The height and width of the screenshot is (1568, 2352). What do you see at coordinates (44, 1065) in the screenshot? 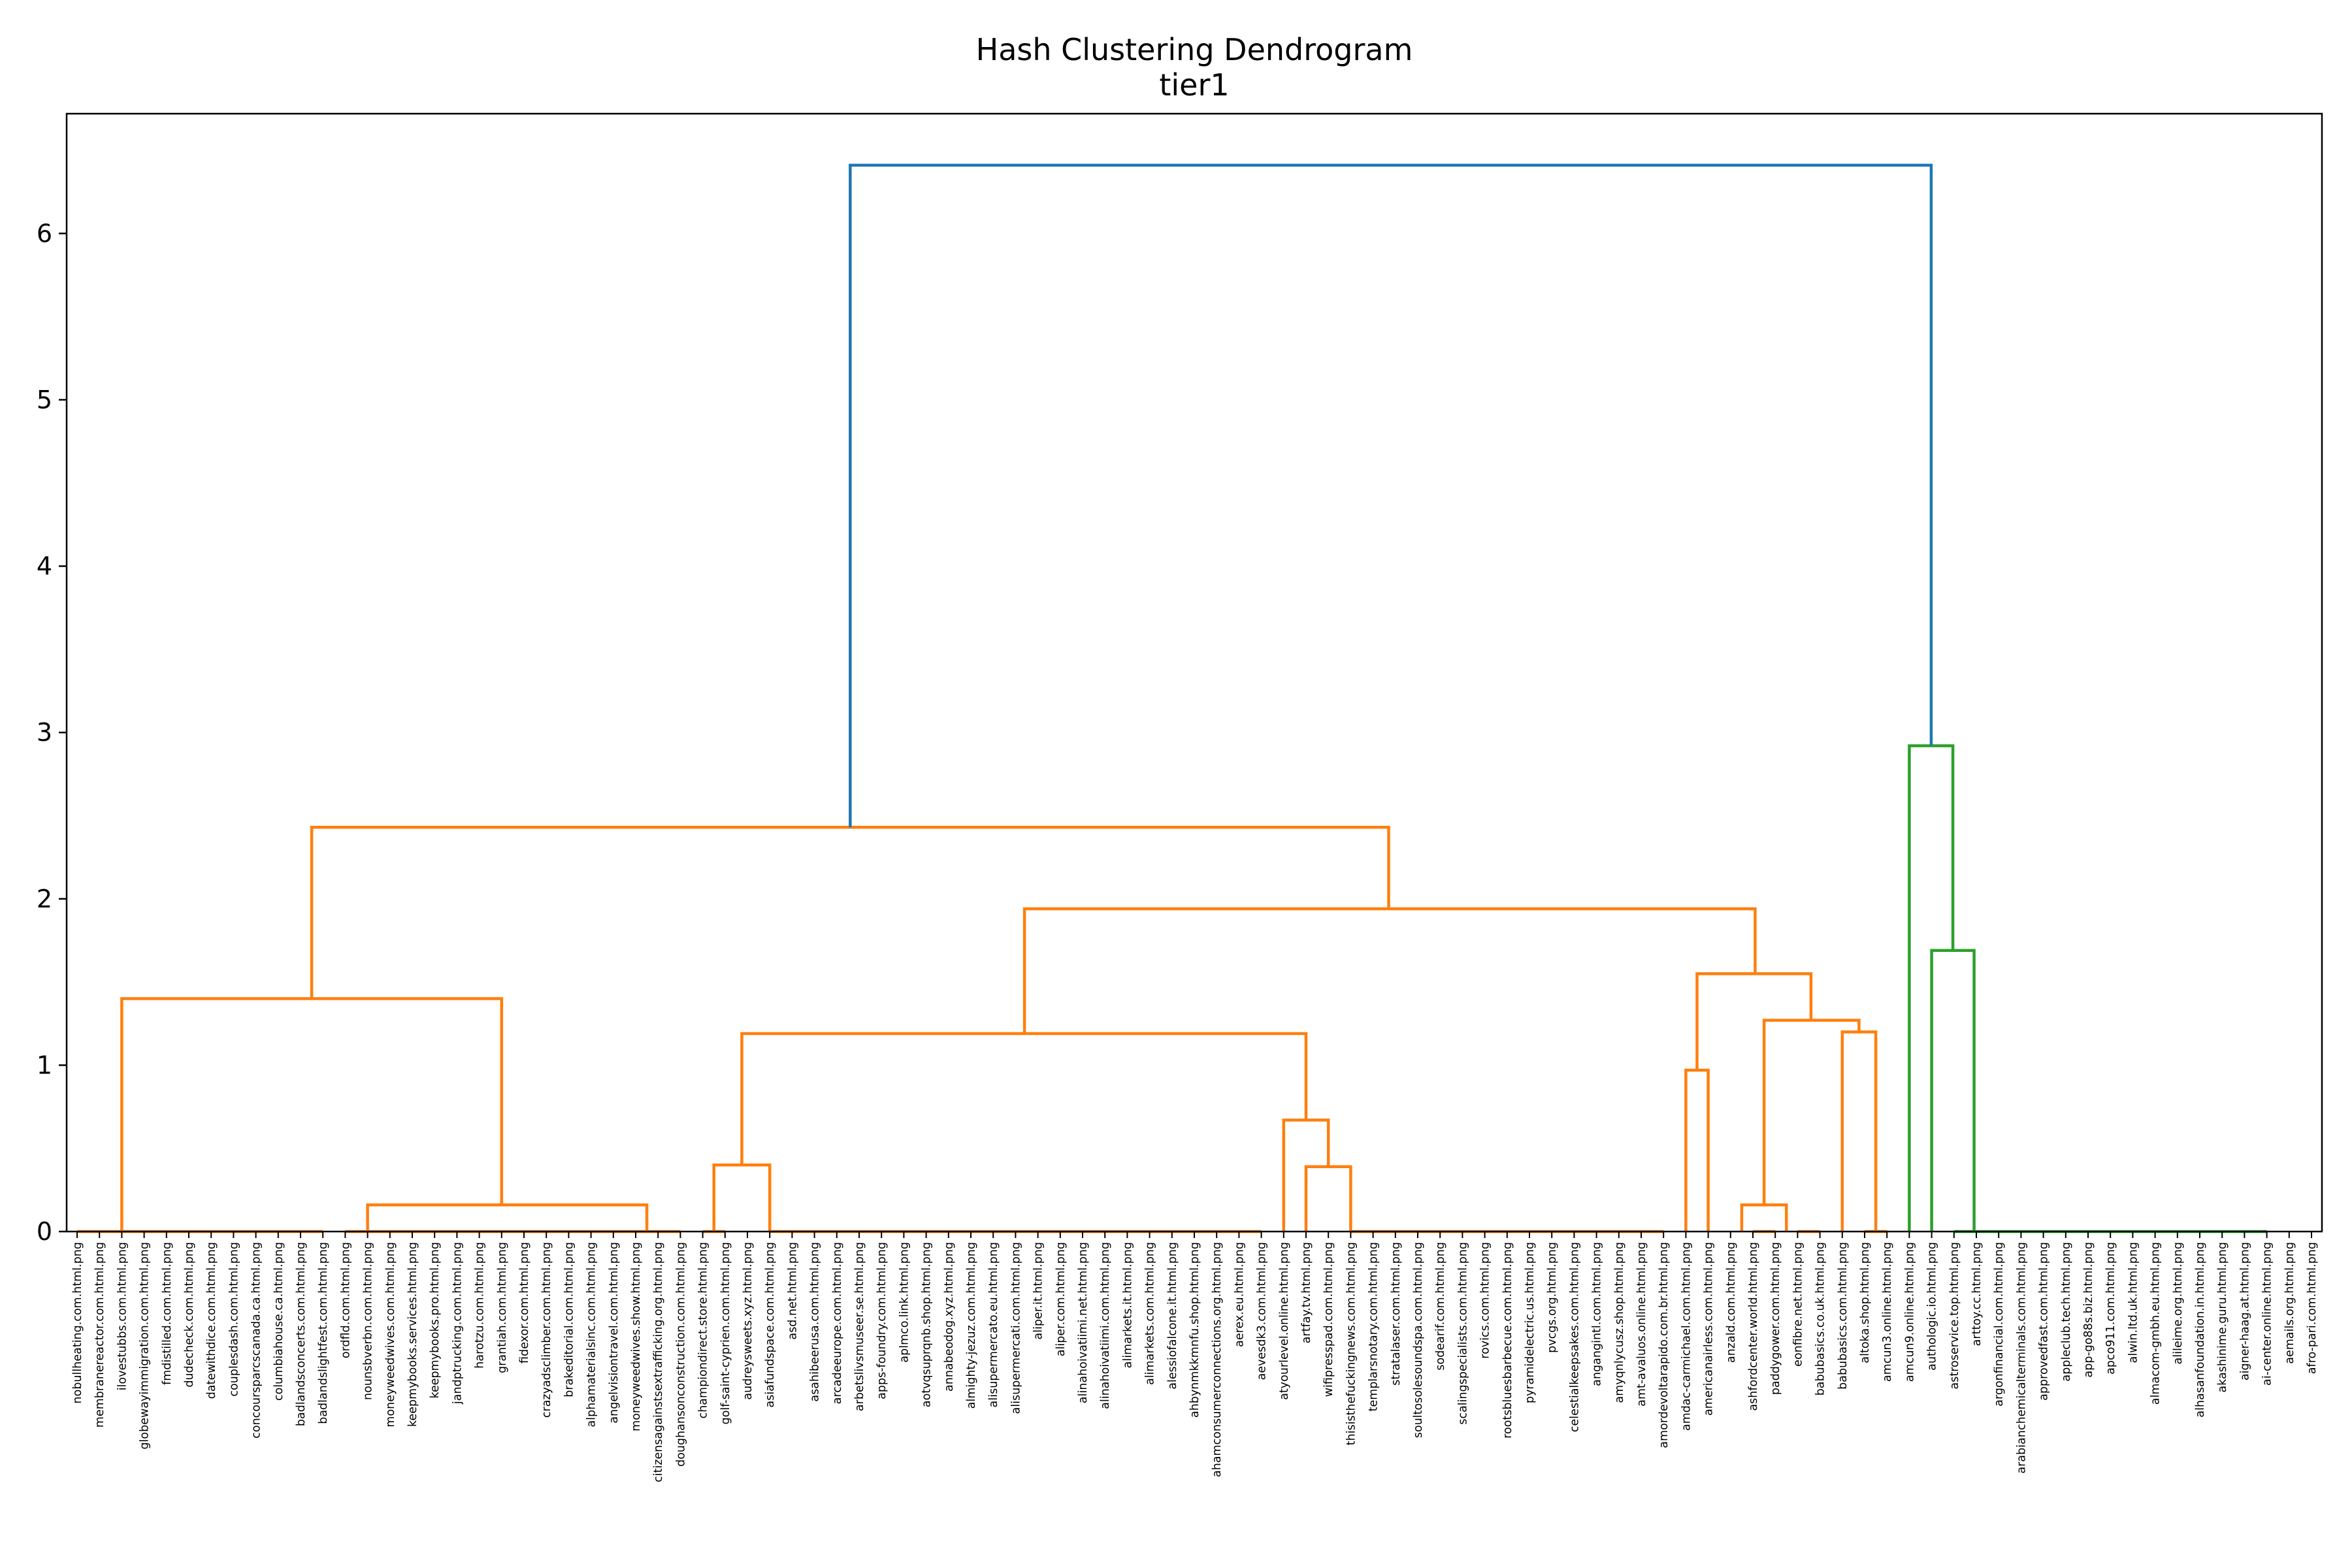
I see `y-tick-label: 1` at bounding box center [44, 1065].